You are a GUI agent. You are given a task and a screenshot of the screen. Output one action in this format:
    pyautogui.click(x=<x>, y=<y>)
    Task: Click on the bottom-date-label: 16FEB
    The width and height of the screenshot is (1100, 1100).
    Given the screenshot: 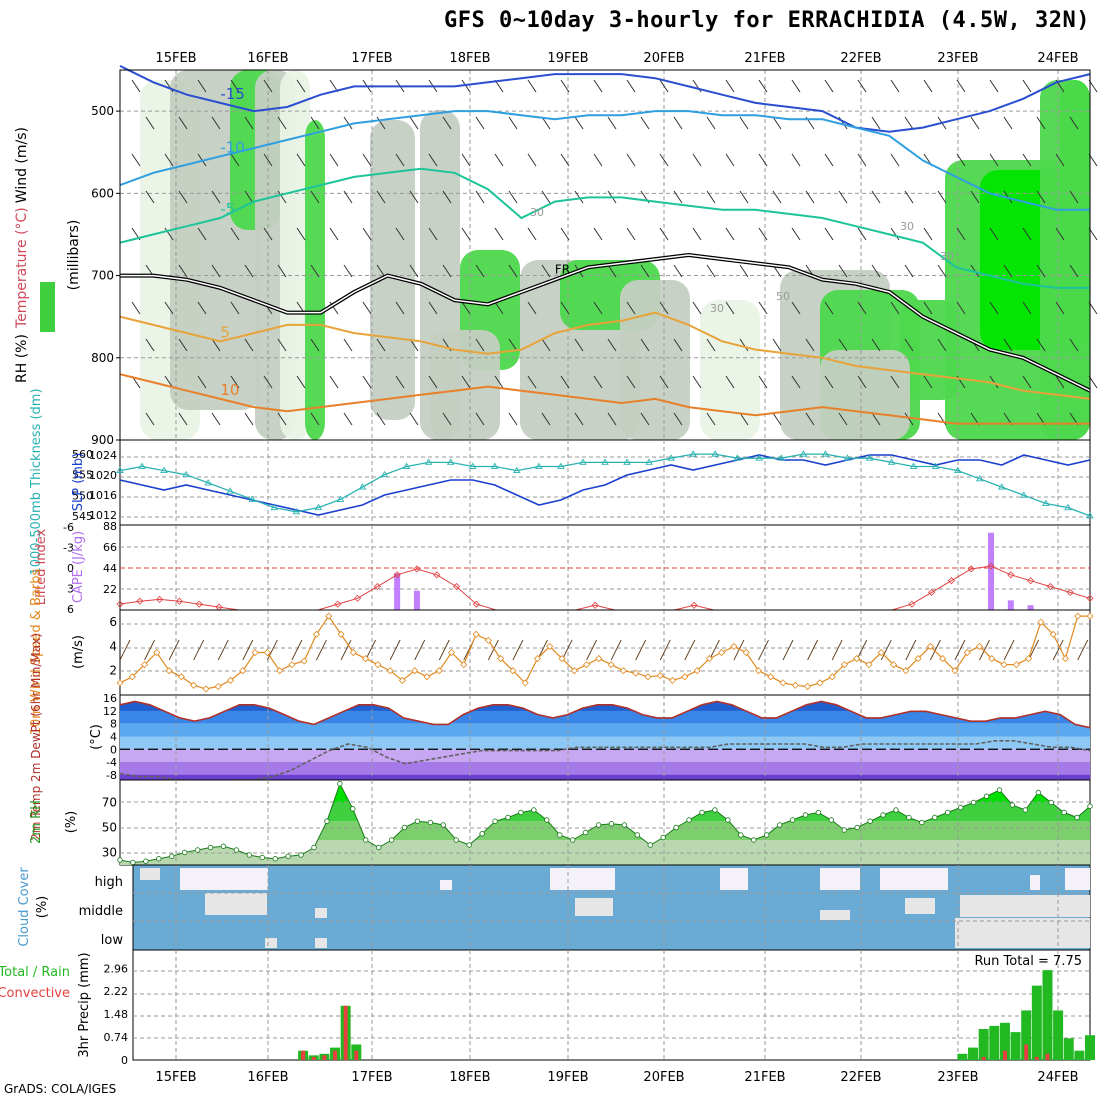 What is the action you would take?
    pyautogui.click(x=267, y=1077)
    